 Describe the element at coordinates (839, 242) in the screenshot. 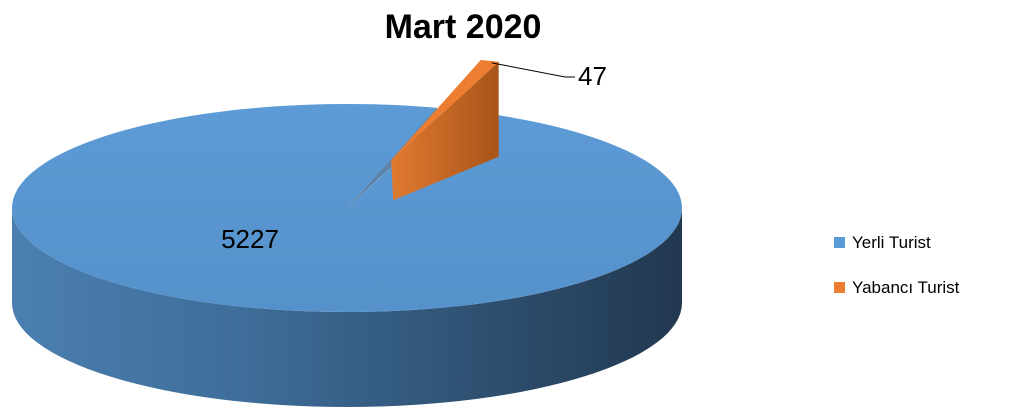

I see `legend-swatch-yerli-turist` at that location.